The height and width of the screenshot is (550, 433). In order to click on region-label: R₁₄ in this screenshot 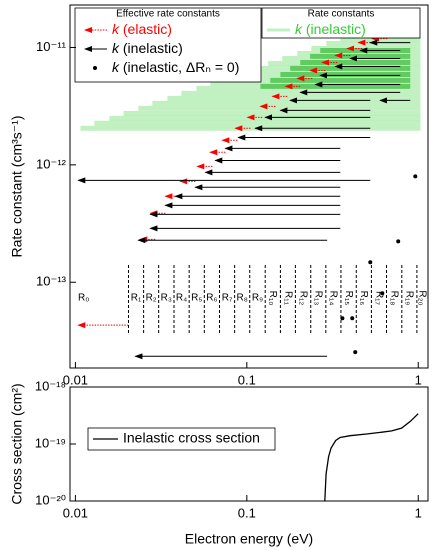, I will do `click(333, 298)`.